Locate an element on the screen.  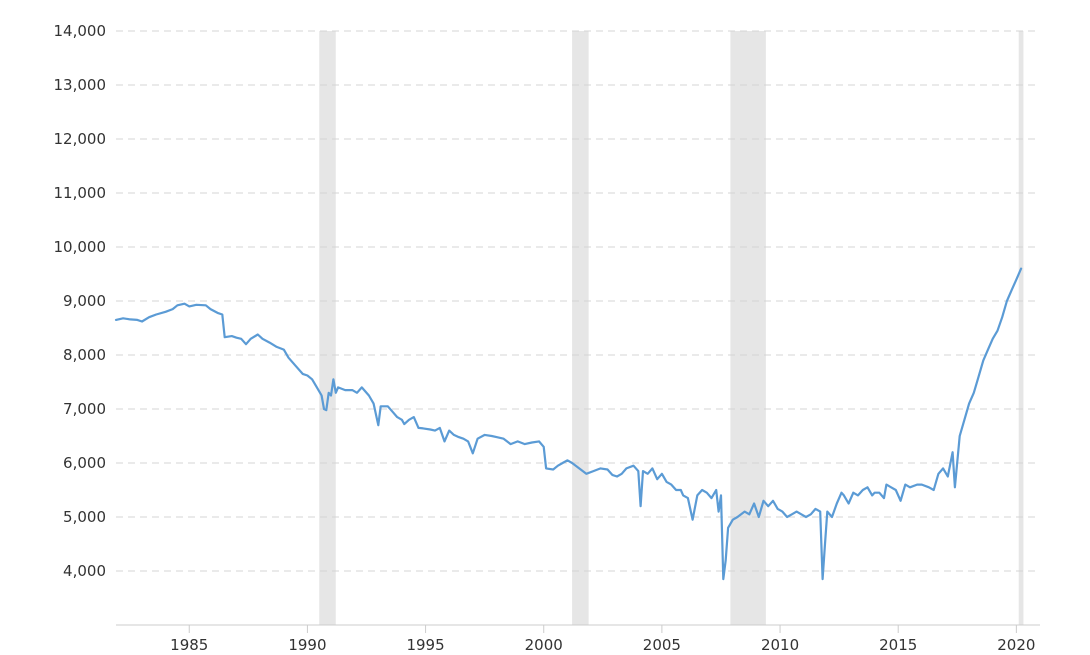
y-tick-label: 4,000 is located at coordinates (84, 571).